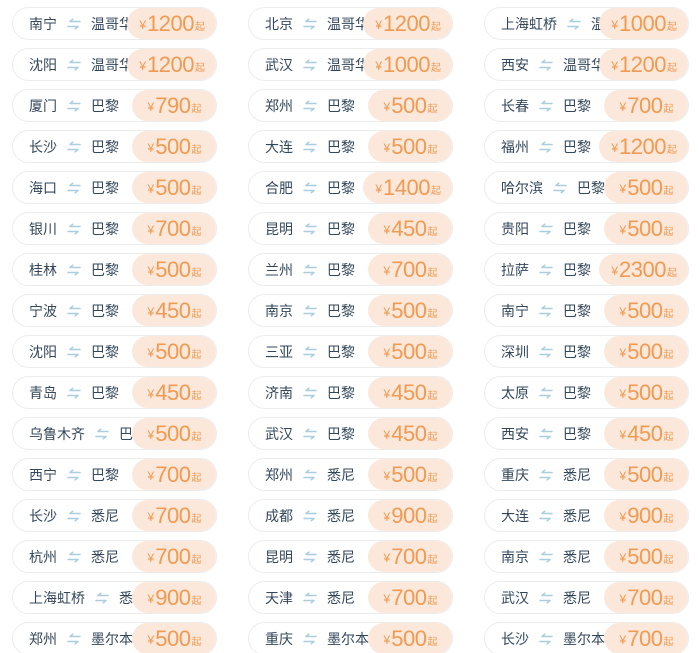 The image size is (700, 653). I want to click on route-card: 长沙 悉尼 ¥ 700 起, so click(114, 515).